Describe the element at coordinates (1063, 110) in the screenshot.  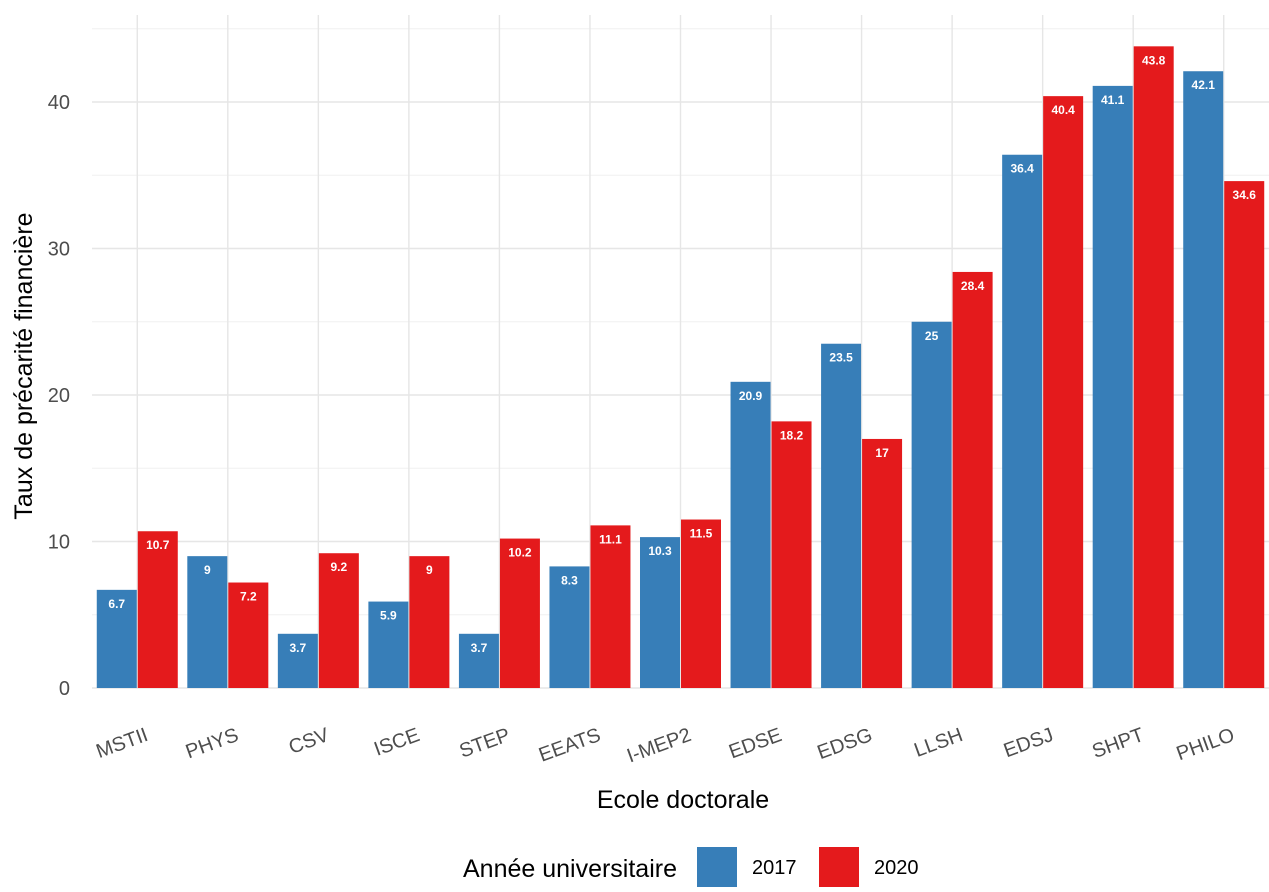
I see `data-label: 40.4` at that location.